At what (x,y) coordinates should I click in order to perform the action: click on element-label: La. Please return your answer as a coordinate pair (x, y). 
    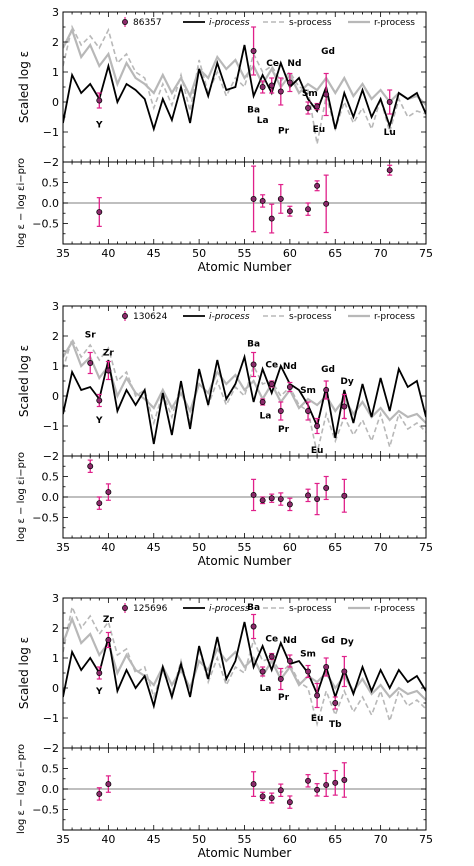
    Looking at the image, I should click on (265, 417).